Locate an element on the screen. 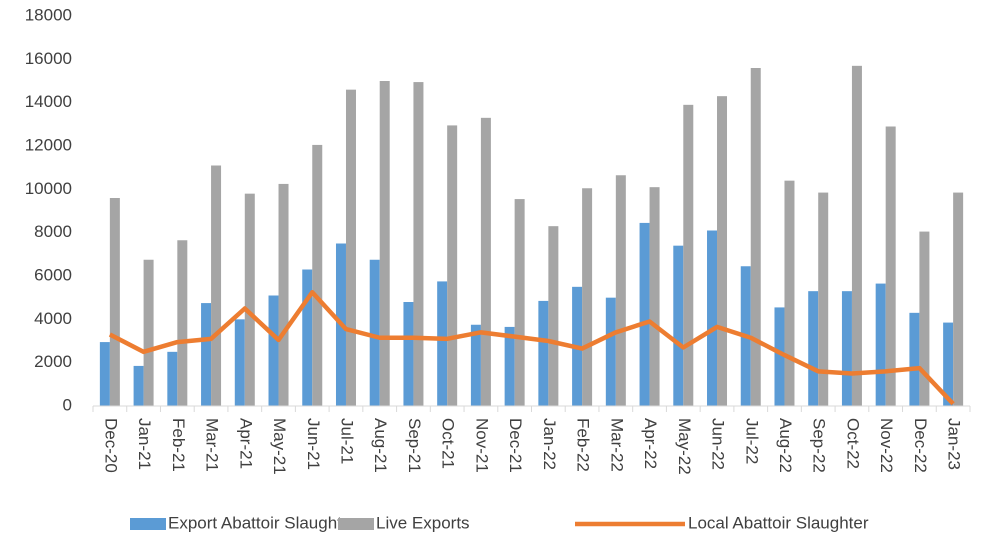 The width and height of the screenshot is (985, 537). y-tick-label: 14000 is located at coordinates (48, 101).